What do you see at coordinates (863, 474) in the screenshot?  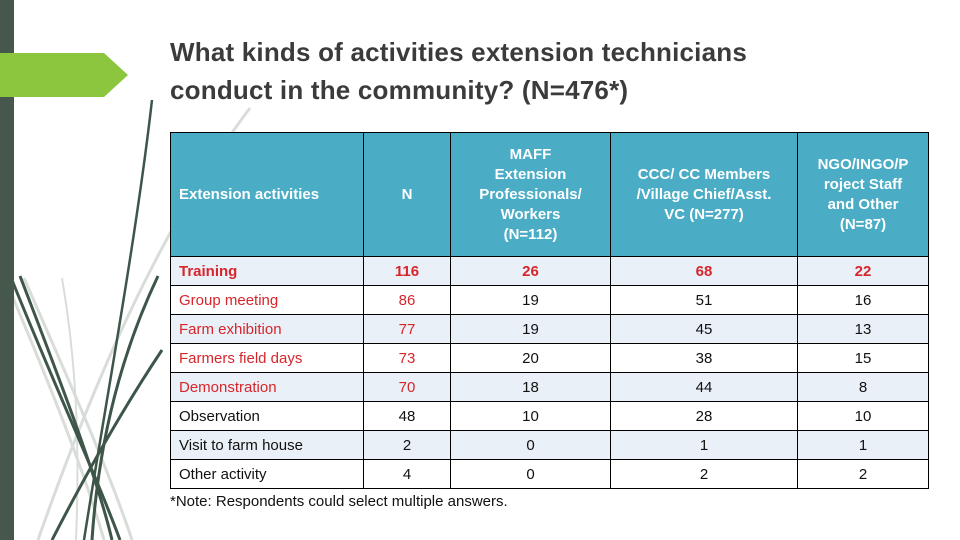 I see `cell-ngo: 2` at bounding box center [863, 474].